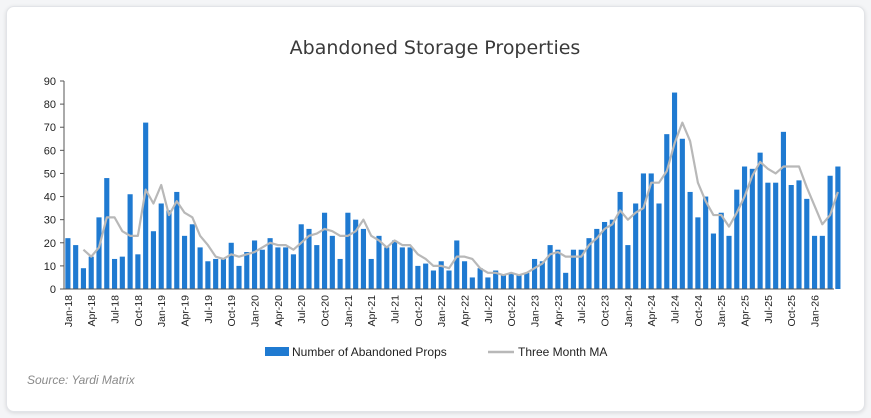 Image resolution: width=871 pixels, height=418 pixels. I want to click on x-tick-label: Apr-22, so click(466, 311).